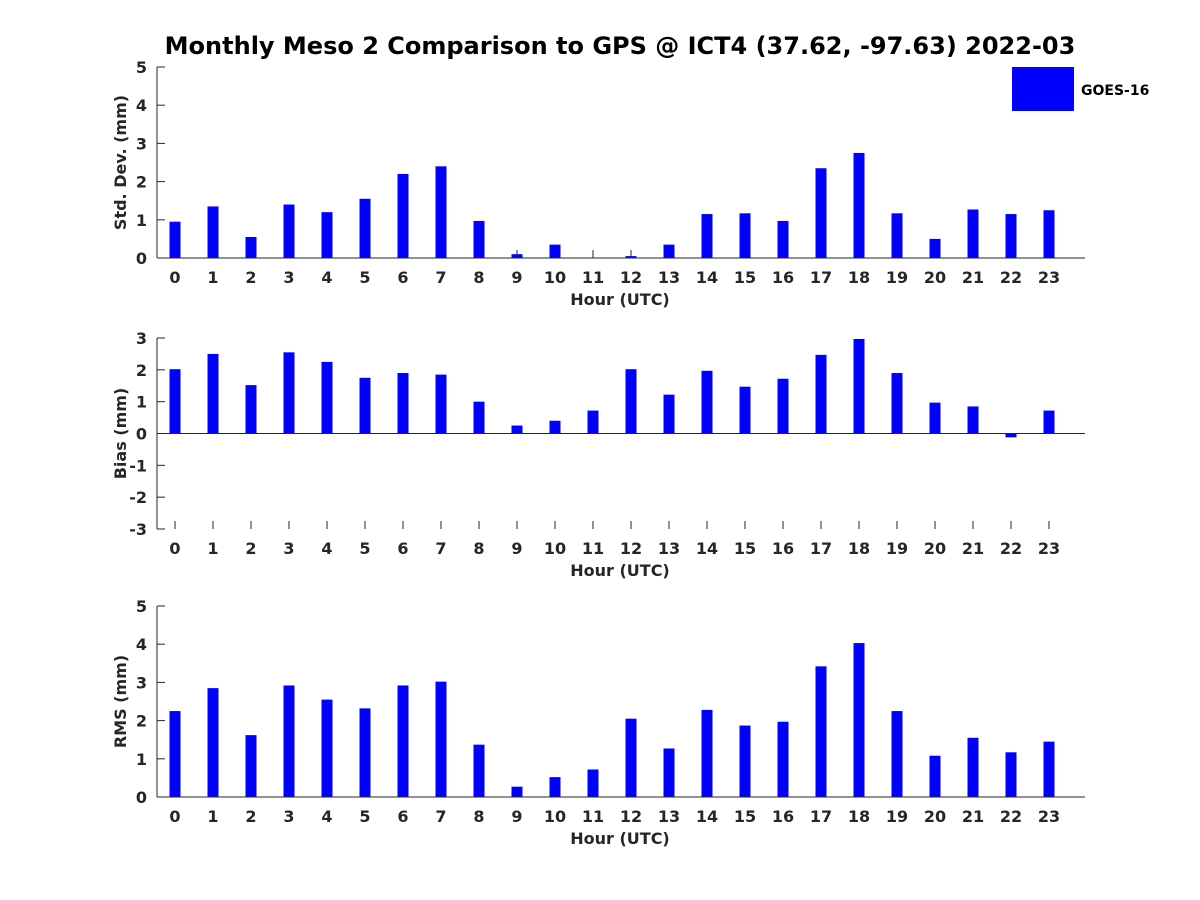  I want to click on std-dev-xtick-label: 14, so click(707, 277).